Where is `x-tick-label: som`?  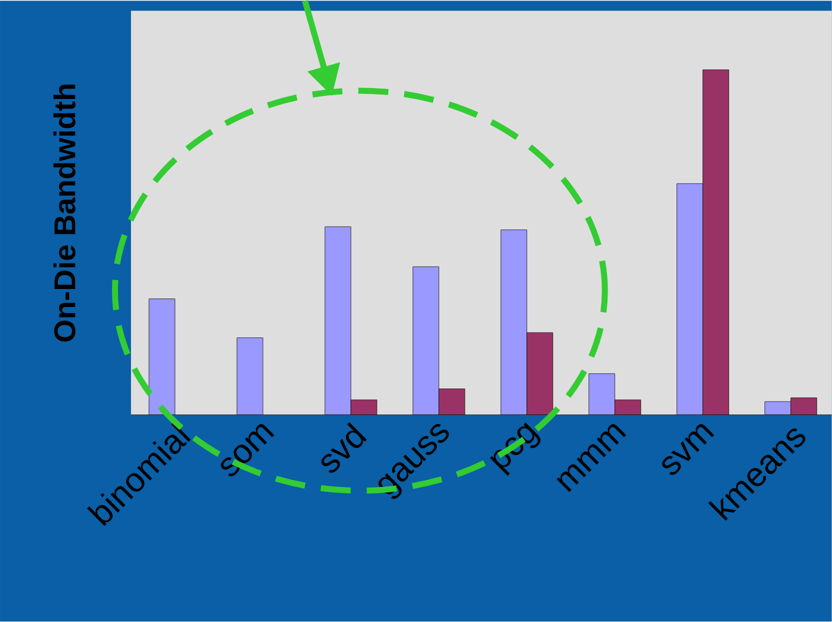 x-tick-label: som is located at coordinates (247, 450).